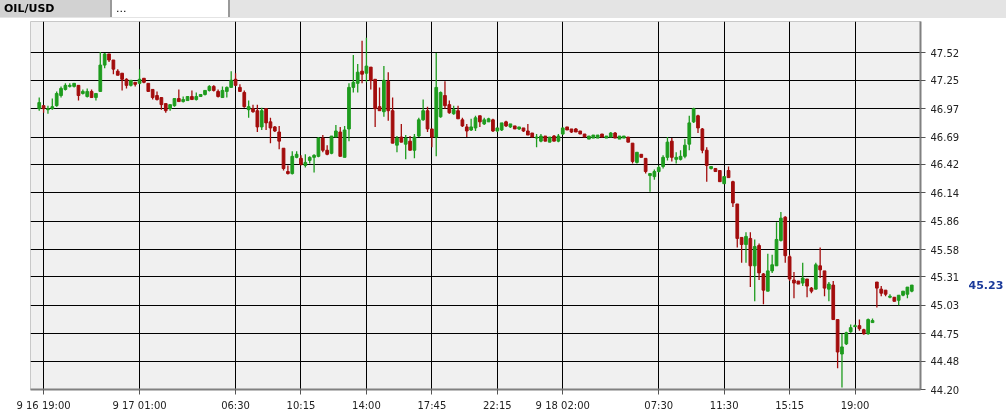  What do you see at coordinates (56, 8) in the screenshot?
I see `chart-title: OIL/USD` at bounding box center [56, 8].